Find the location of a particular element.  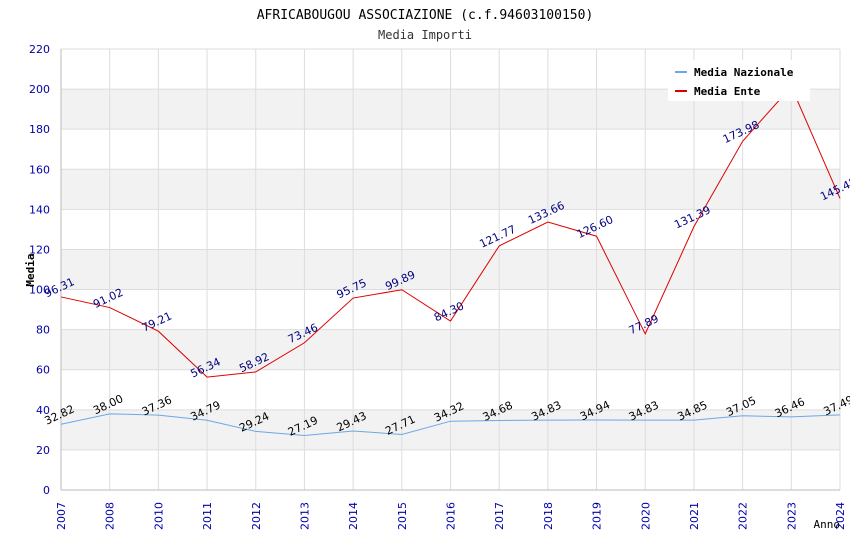

legend: Media Nazionale Media Ente is located at coordinates (739, 80).